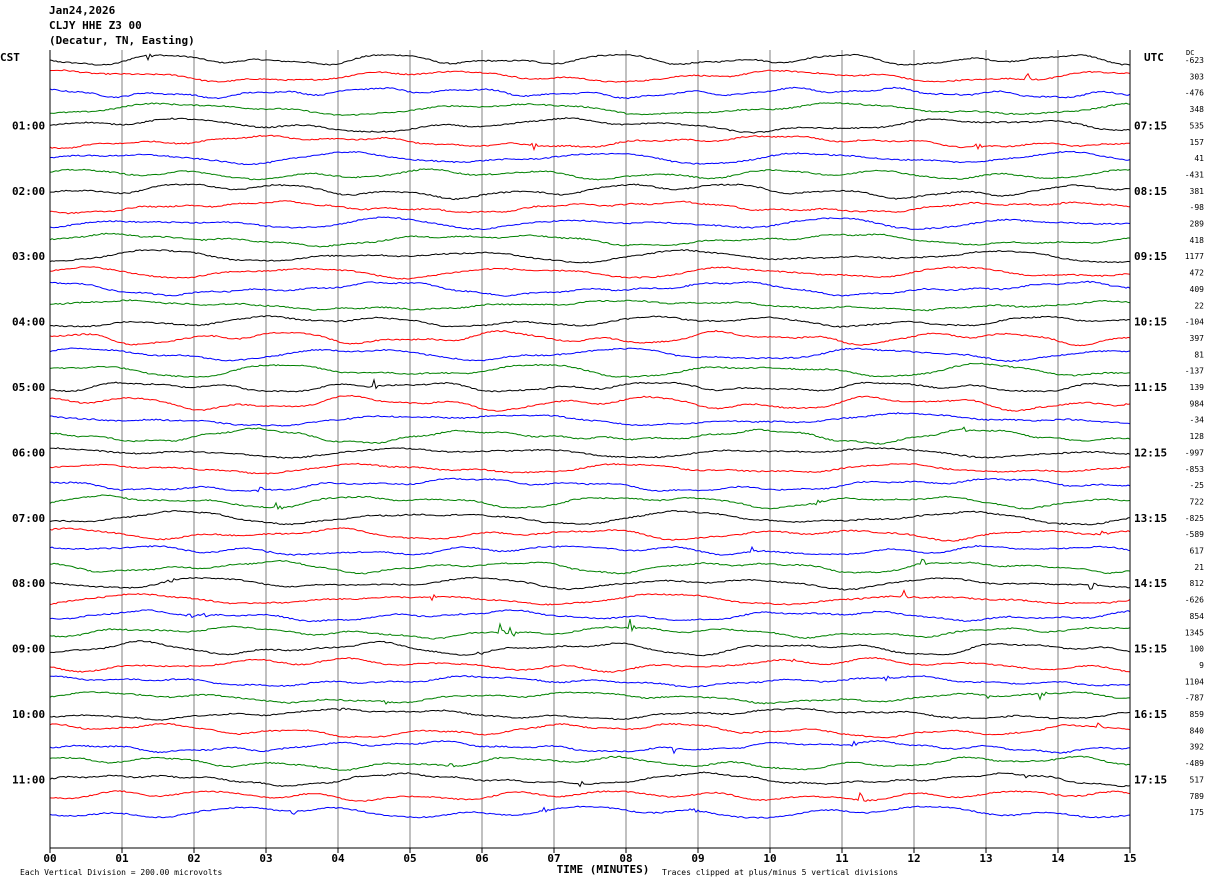 This screenshot has width=1210, height=886. I want to click on dc-offset-label: 303, so click(1197, 76).